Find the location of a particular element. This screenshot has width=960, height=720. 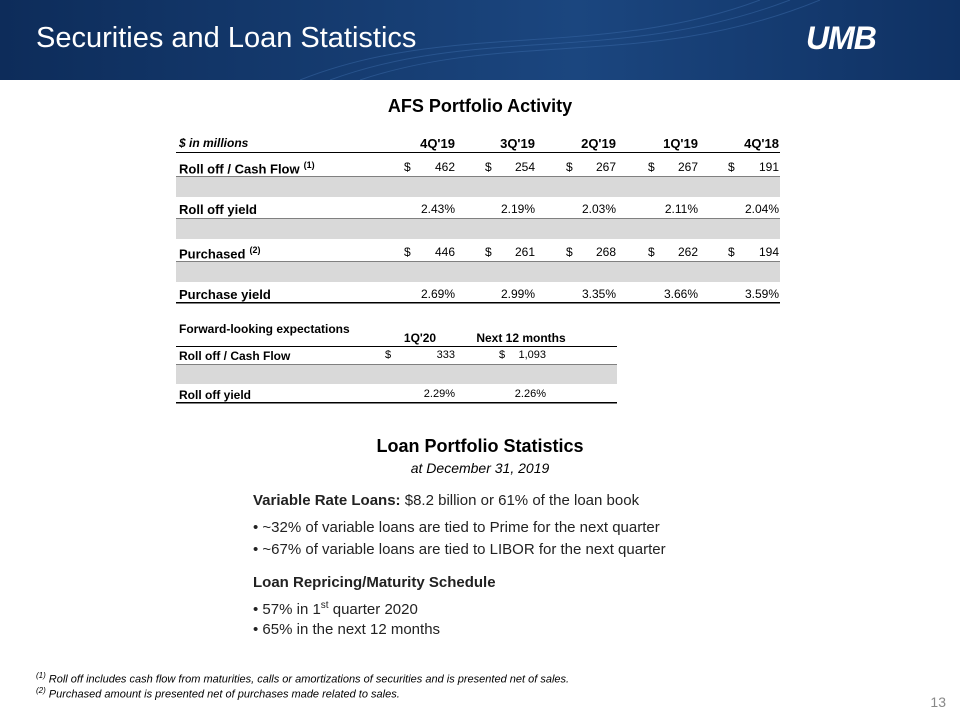

cell: 2.29% is located at coordinates (439, 394).